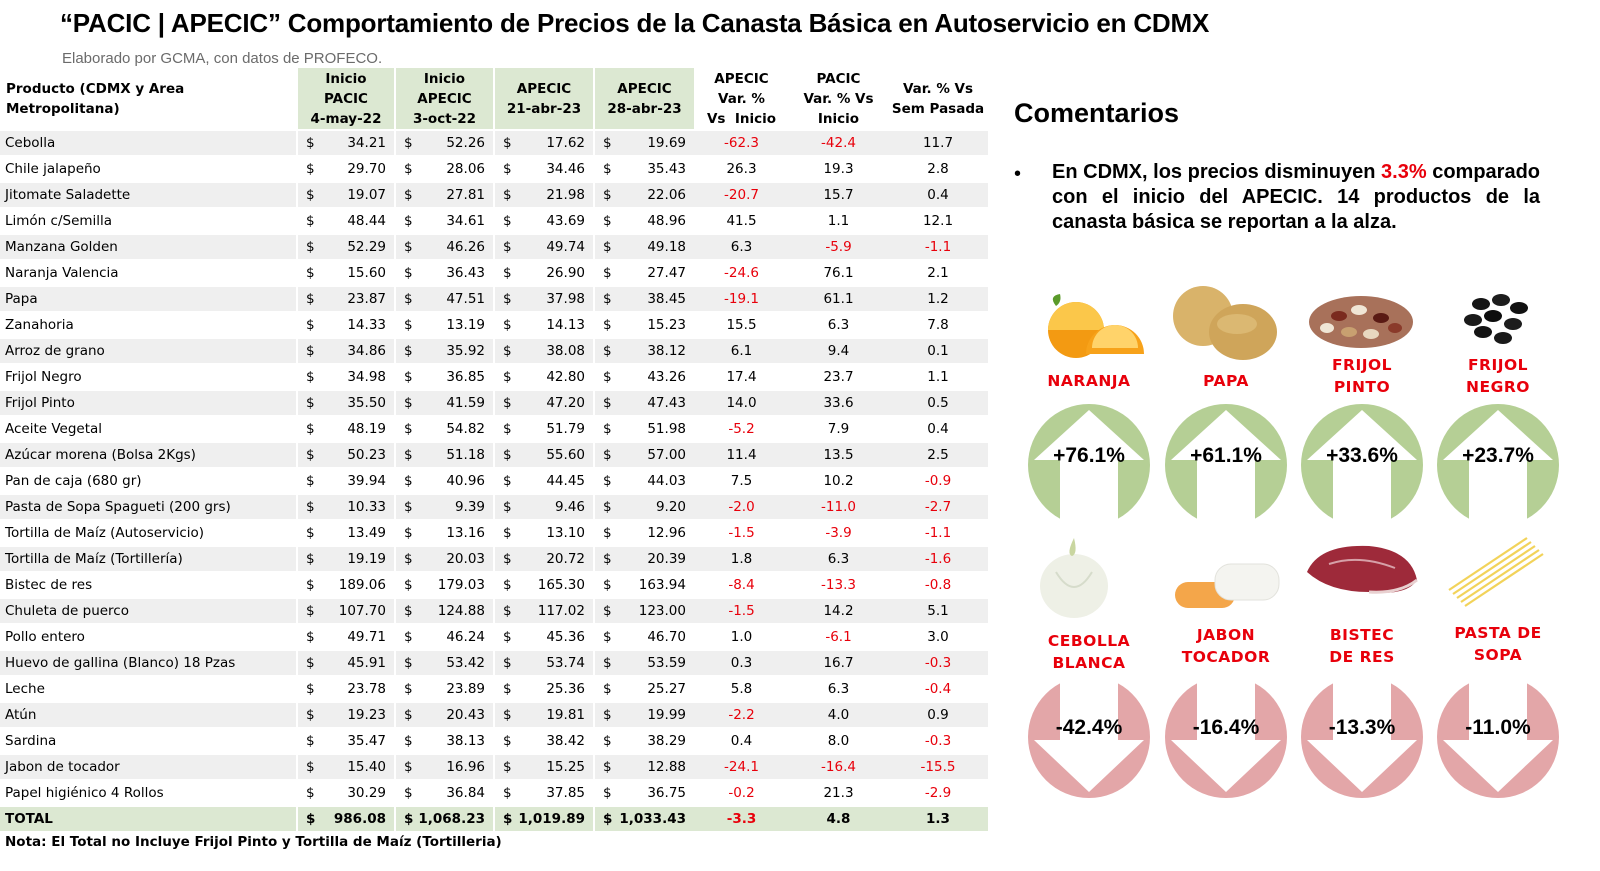  What do you see at coordinates (345, 689) in the screenshot?
I see `price-cell: $23.78` at bounding box center [345, 689].